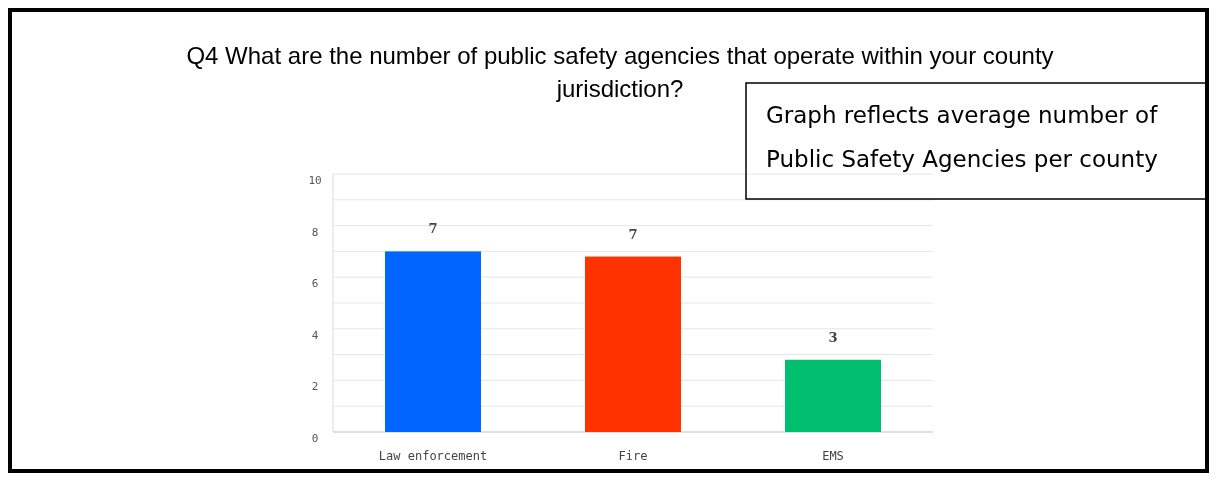 The image size is (1217, 481). What do you see at coordinates (433, 456) in the screenshot?
I see `x-tick-label: Law enforcement` at bounding box center [433, 456].